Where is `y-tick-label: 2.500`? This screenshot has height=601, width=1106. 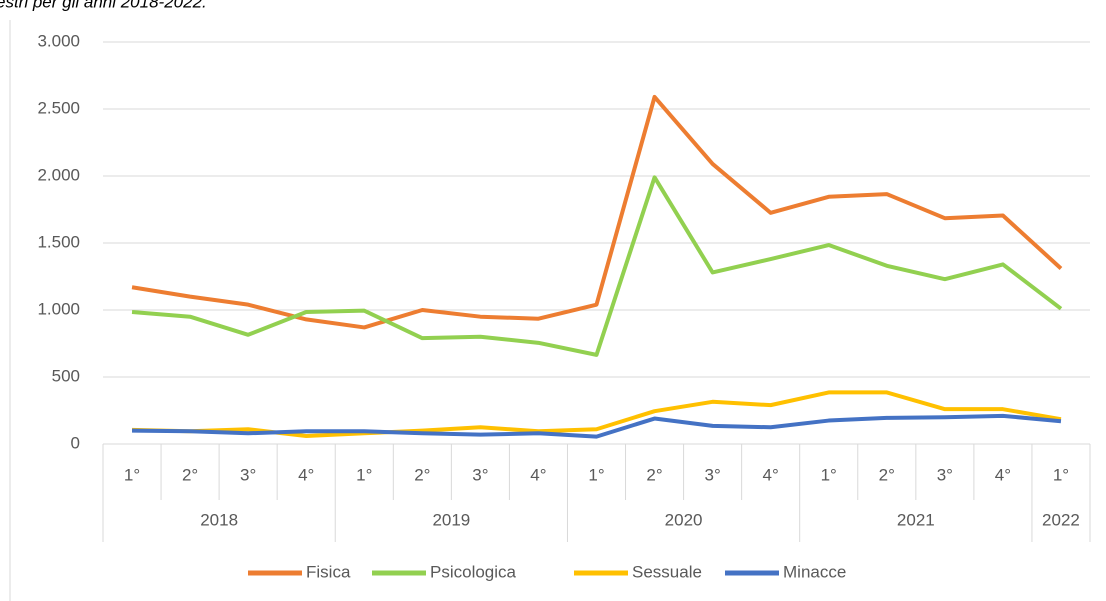 y-tick-label: 2.500 is located at coordinates (58, 107).